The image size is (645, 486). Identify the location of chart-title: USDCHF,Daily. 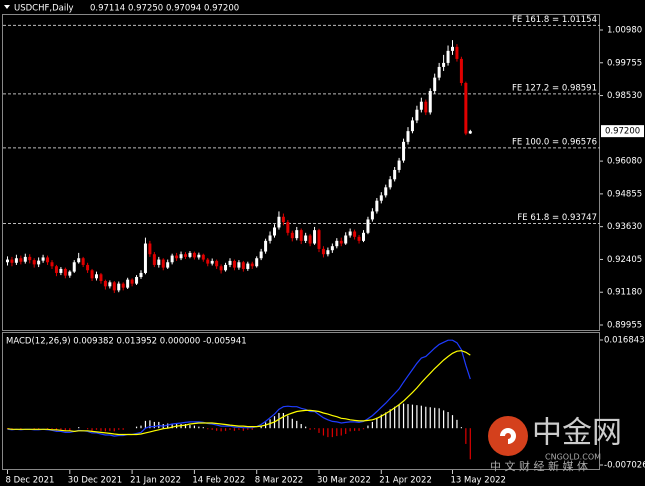
(44, 9).